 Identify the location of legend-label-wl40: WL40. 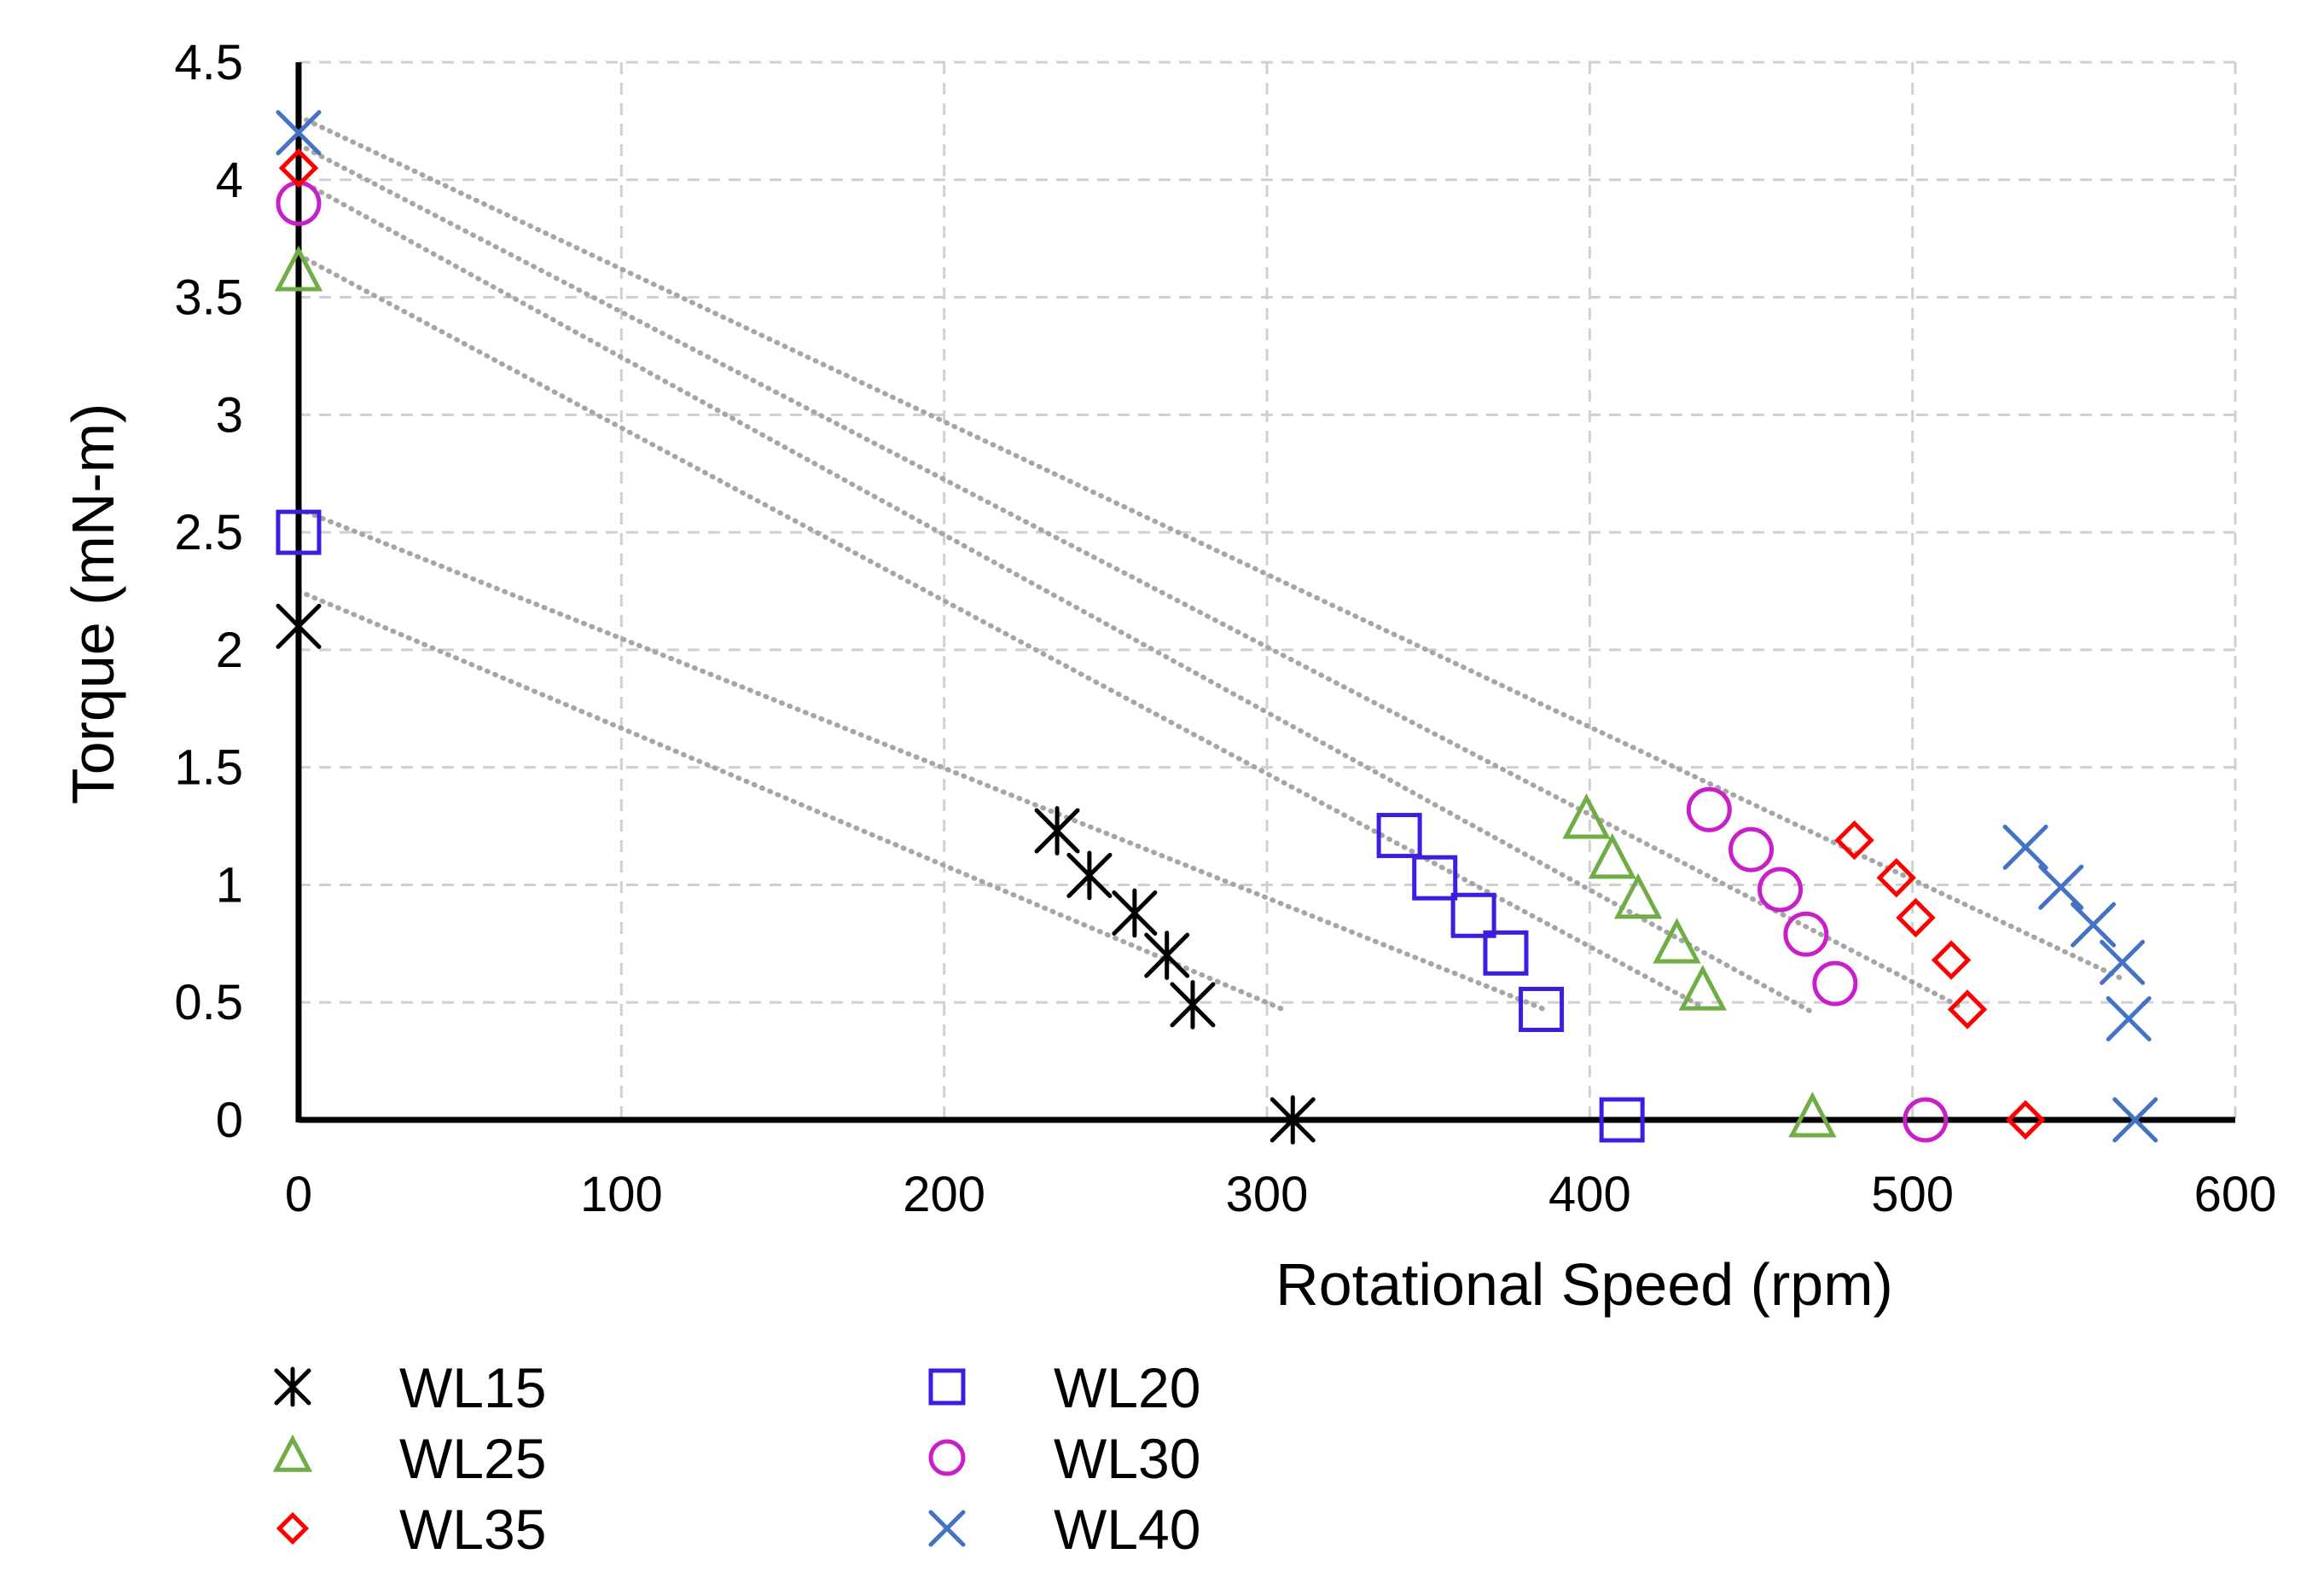
(1127, 1529).